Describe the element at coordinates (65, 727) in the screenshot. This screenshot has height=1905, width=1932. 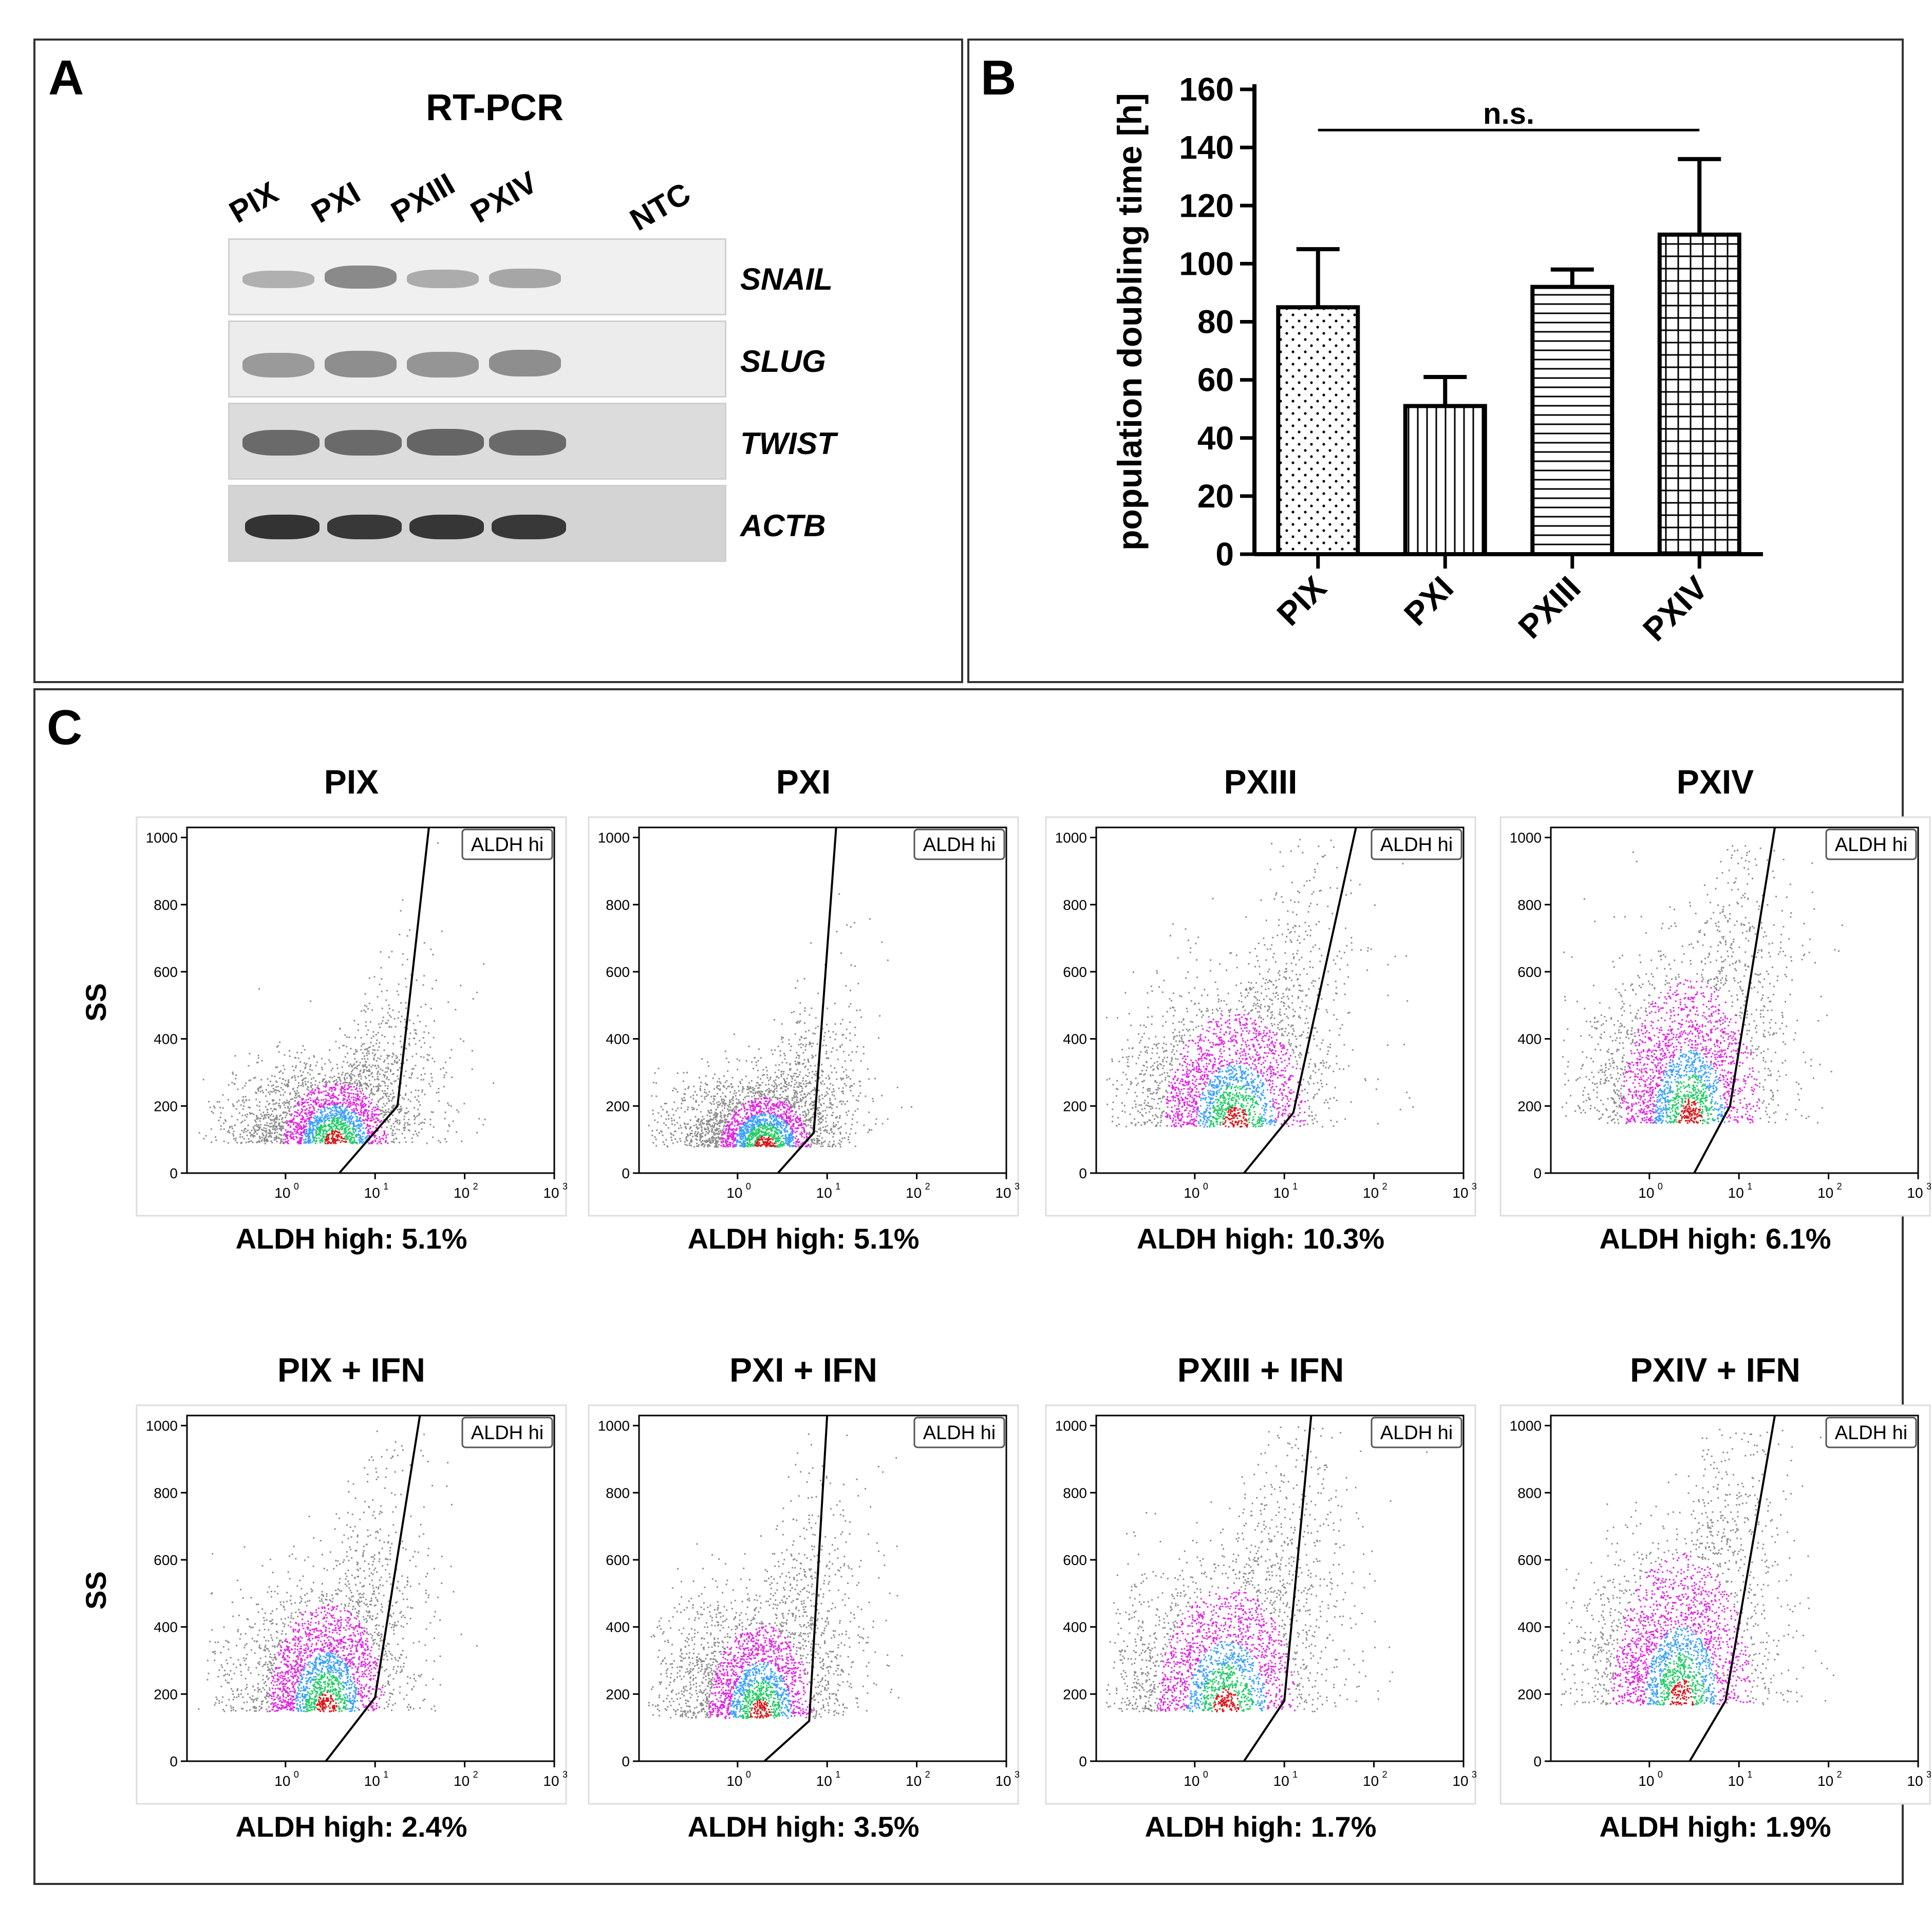
I see `panel-c-label: C` at that location.